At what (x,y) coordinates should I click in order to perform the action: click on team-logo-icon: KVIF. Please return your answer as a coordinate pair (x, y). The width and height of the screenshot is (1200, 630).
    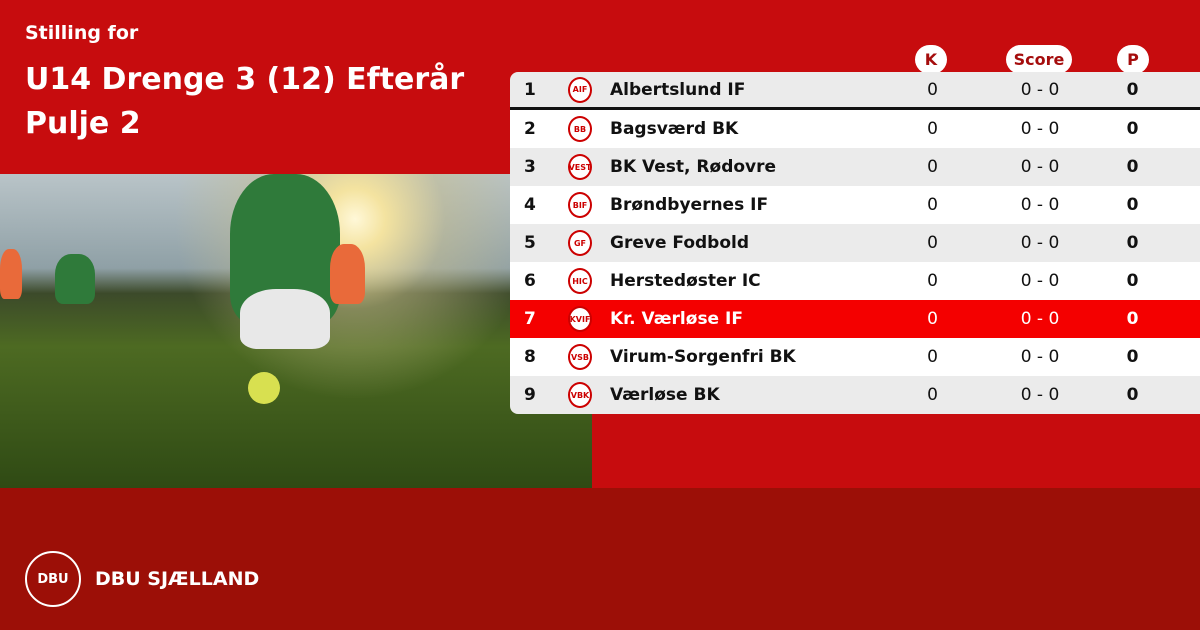
    Looking at the image, I should click on (580, 319).